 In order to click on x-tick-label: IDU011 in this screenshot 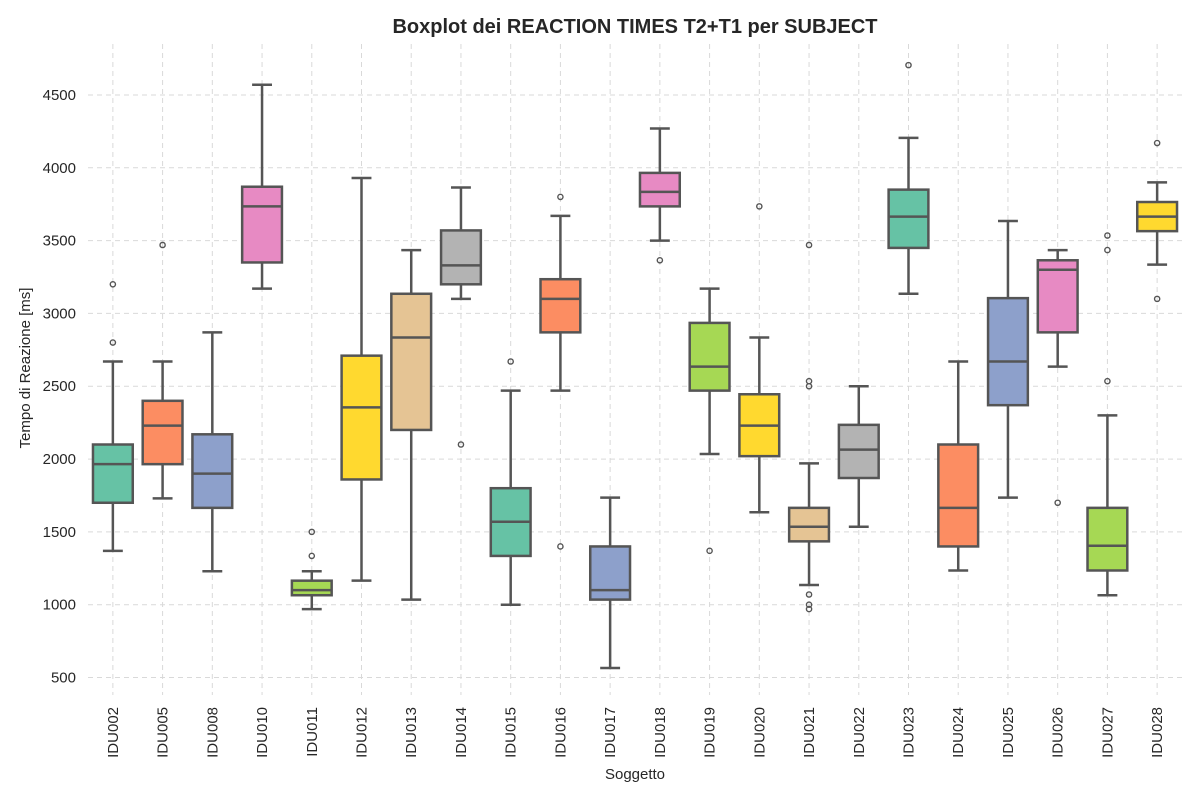, I will do `click(312, 732)`.